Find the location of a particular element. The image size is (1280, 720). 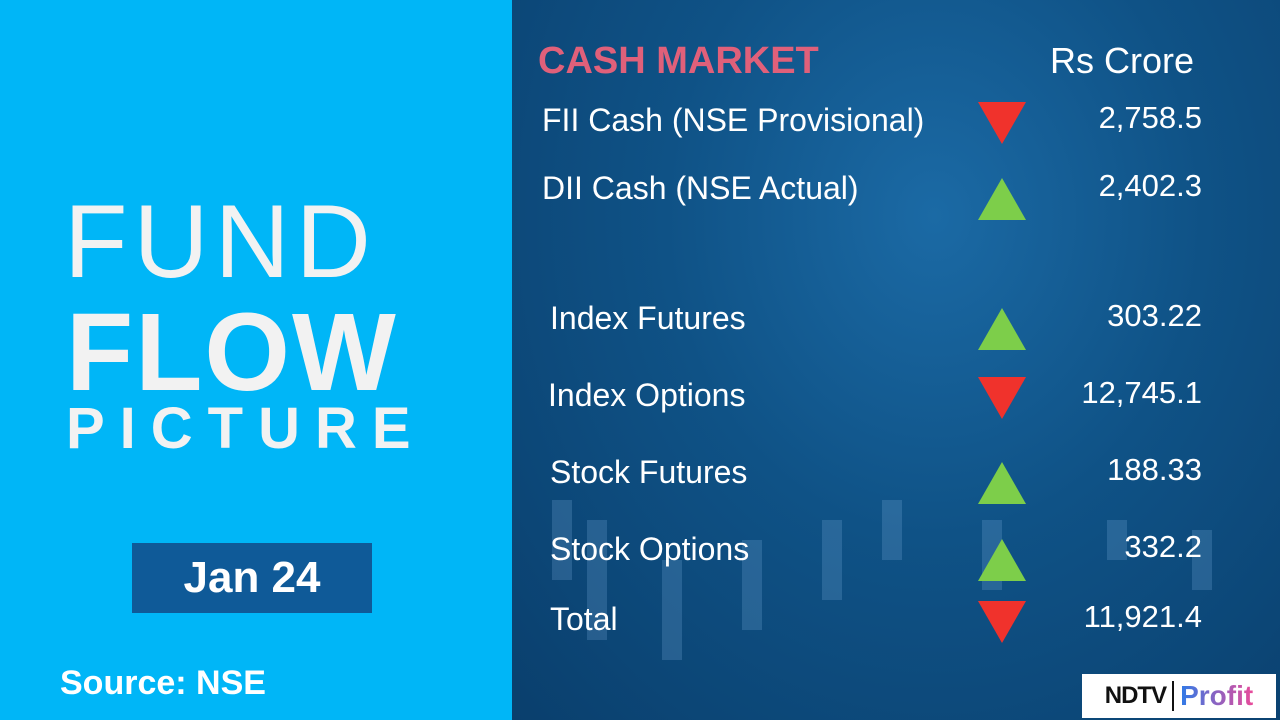

row-label: DII Cash (NSE Actual) is located at coordinates (700, 188).